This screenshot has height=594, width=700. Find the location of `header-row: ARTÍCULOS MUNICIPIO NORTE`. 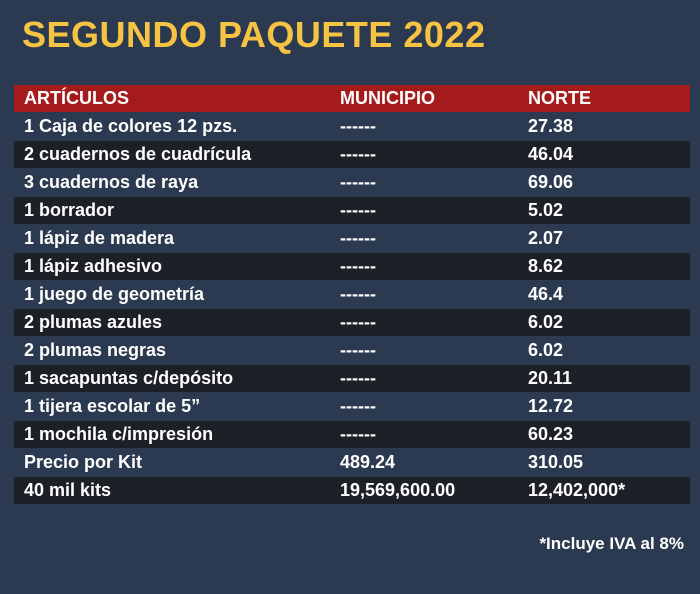

header-row: ARTÍCULOS MUNICIPIO NORTE is located at coordinates (352, 99).